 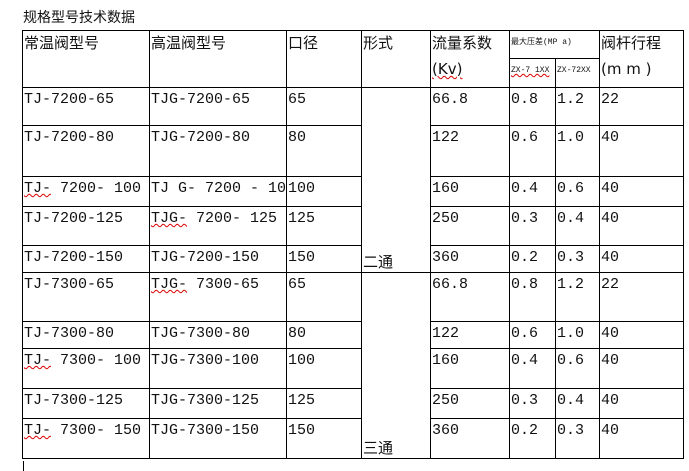 What do you see at coordinates (302, 360) in the screenshot?
I see `cell-diameter-text: 100` at bounding box center [302, 360].